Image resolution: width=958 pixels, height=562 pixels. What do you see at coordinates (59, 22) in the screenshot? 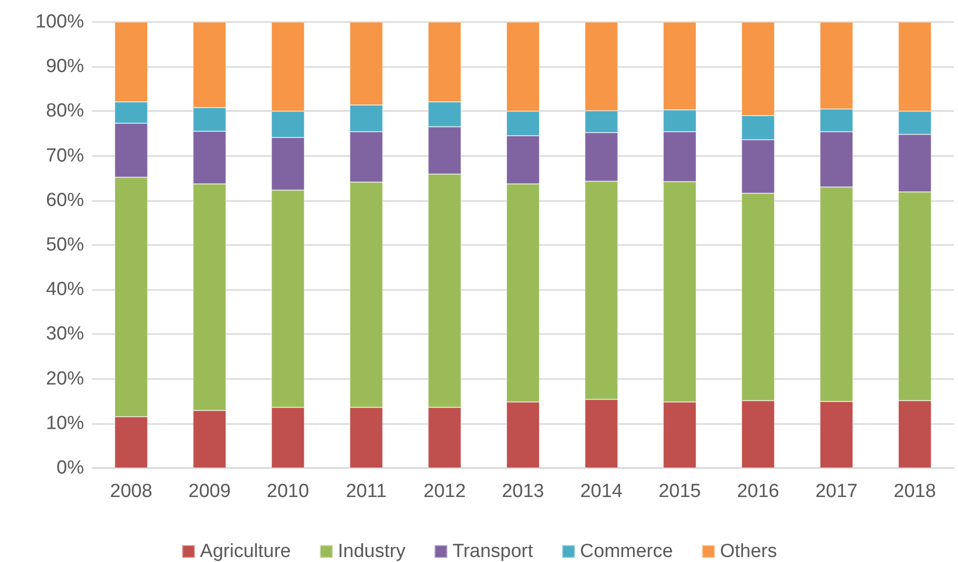
I see `y-tick-label: 100%` at bounding box center [59, 22].